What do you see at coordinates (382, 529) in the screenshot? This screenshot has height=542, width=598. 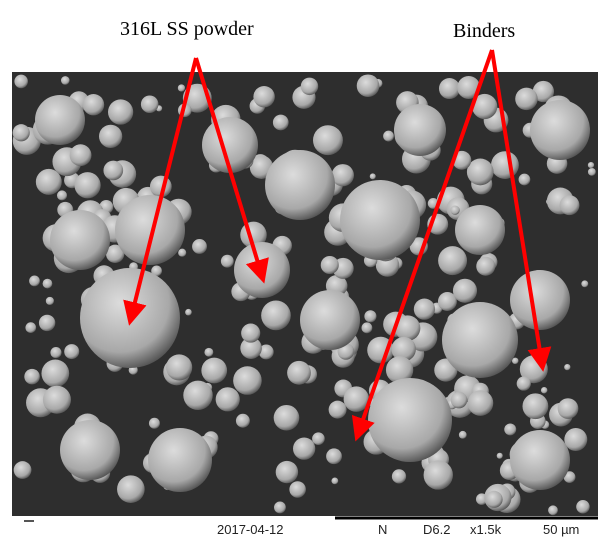 I see `footer-mode: N` at bounding box center [382, 529].